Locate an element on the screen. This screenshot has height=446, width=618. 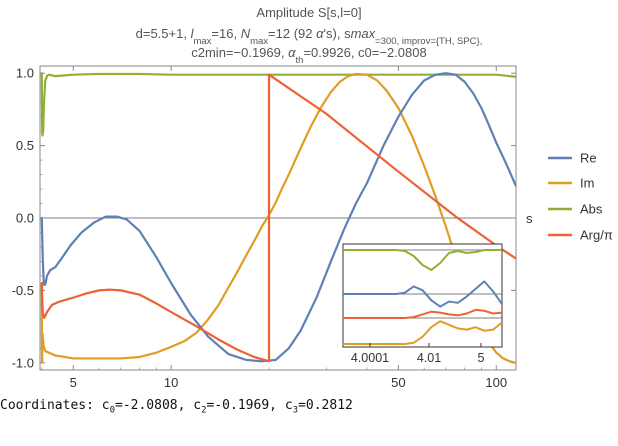
legend-label-im: Im is located at coordinates (587, 183).